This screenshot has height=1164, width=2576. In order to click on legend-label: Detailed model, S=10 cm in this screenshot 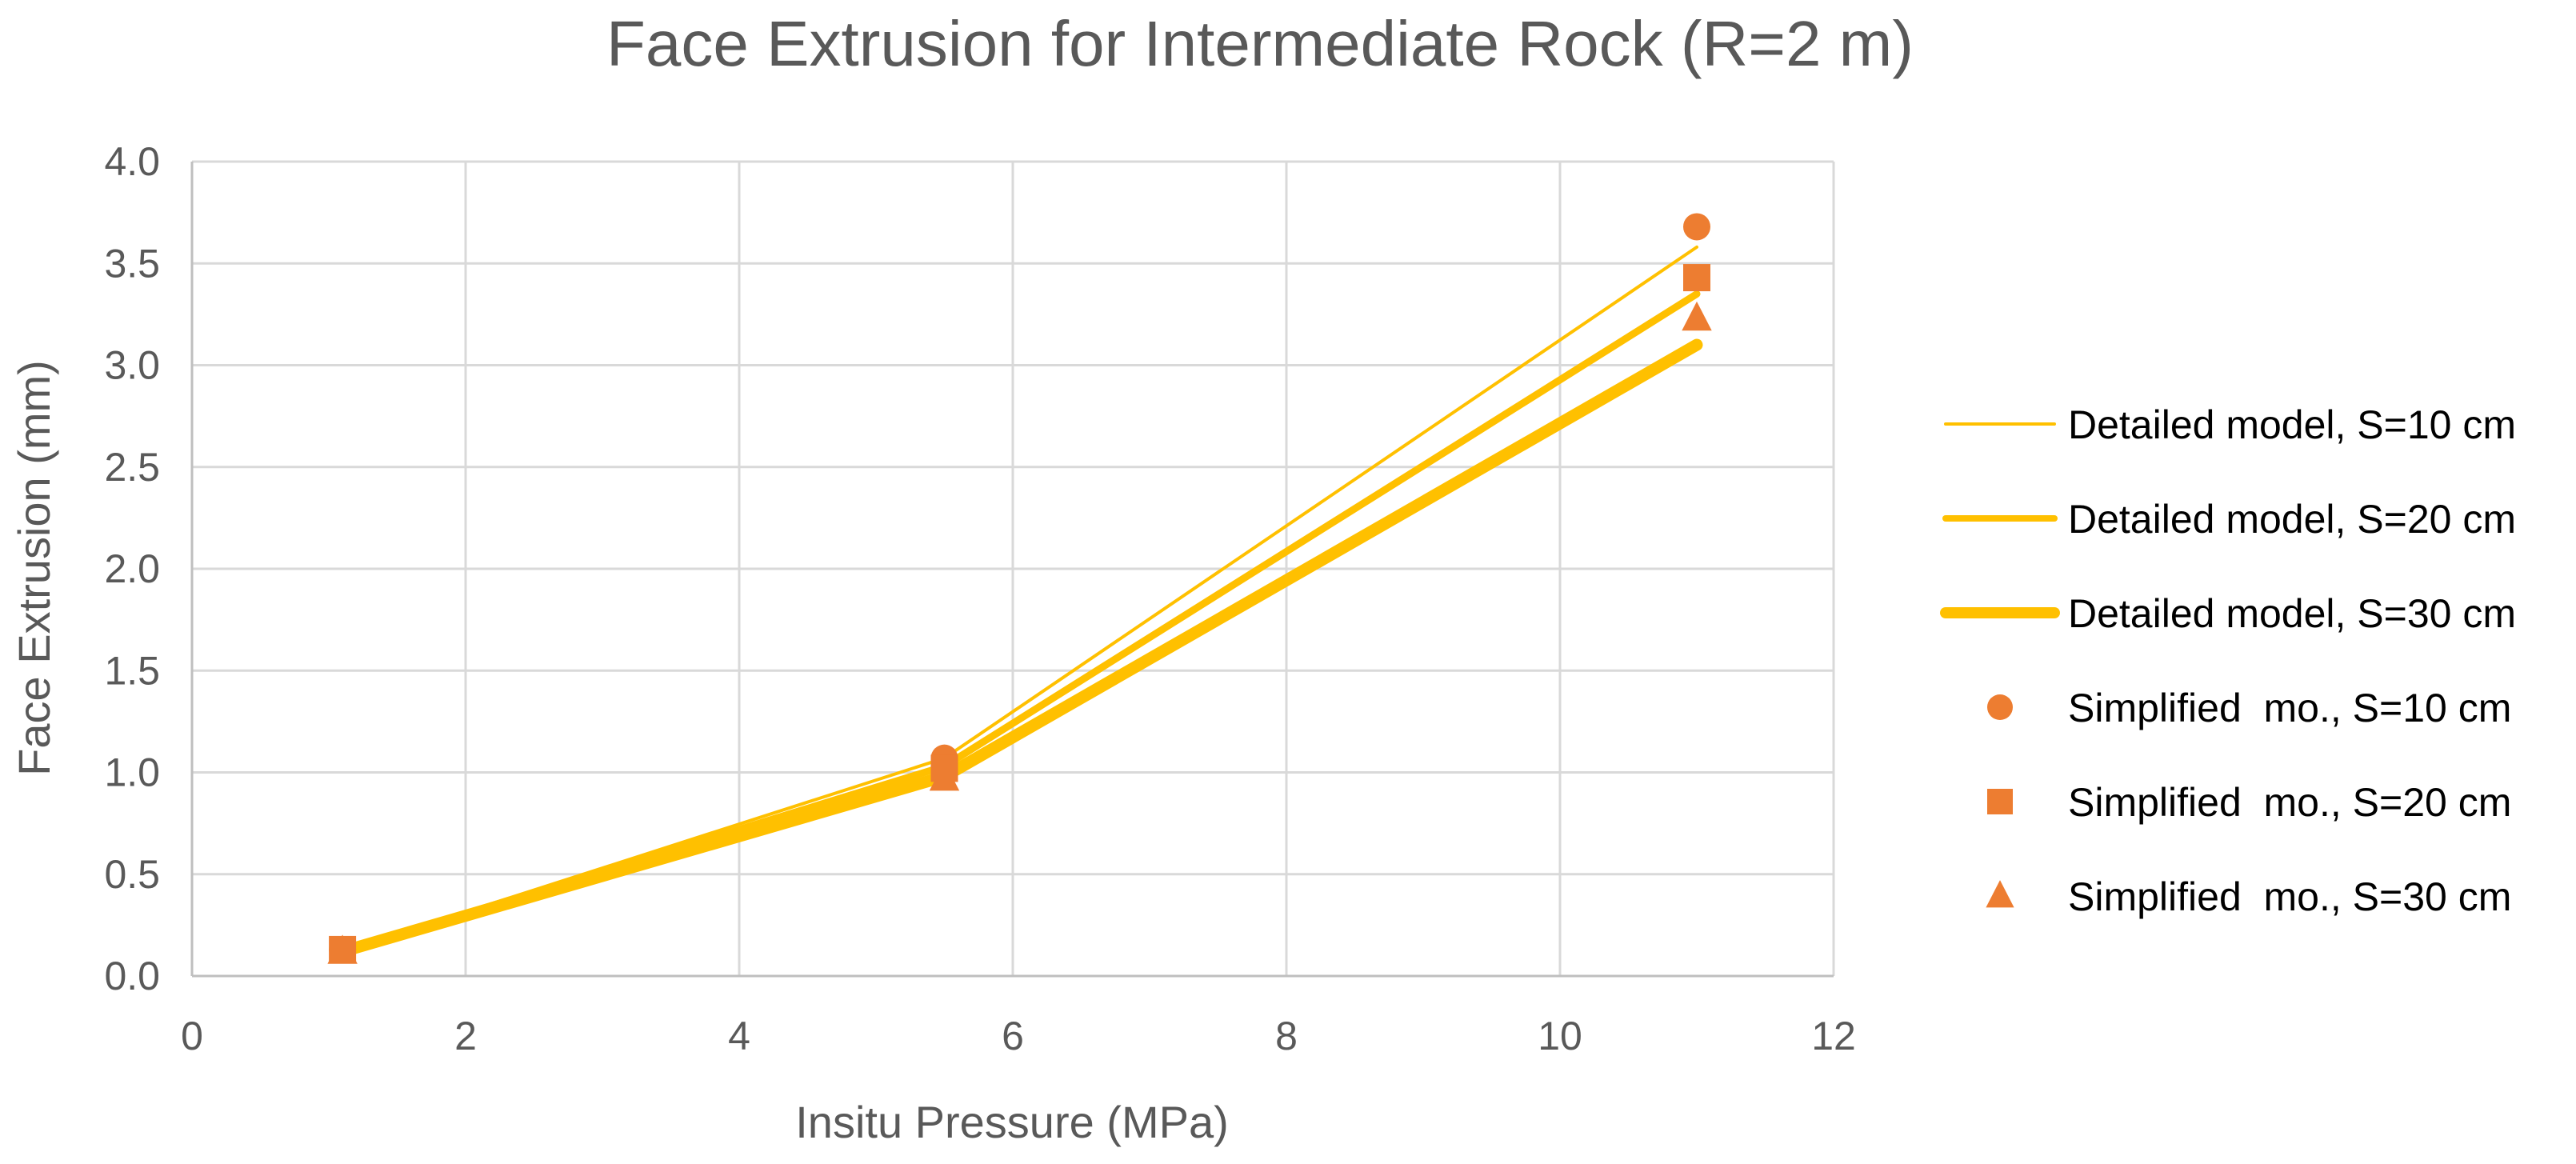, I will do `click(2292, 424)`.